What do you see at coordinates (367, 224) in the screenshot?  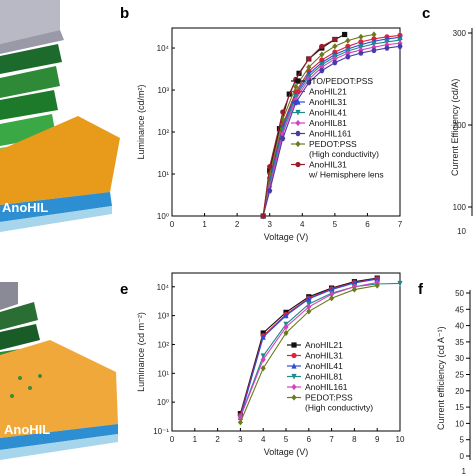 I see `x-tick-label: 6` at bounding box center [367, 224].